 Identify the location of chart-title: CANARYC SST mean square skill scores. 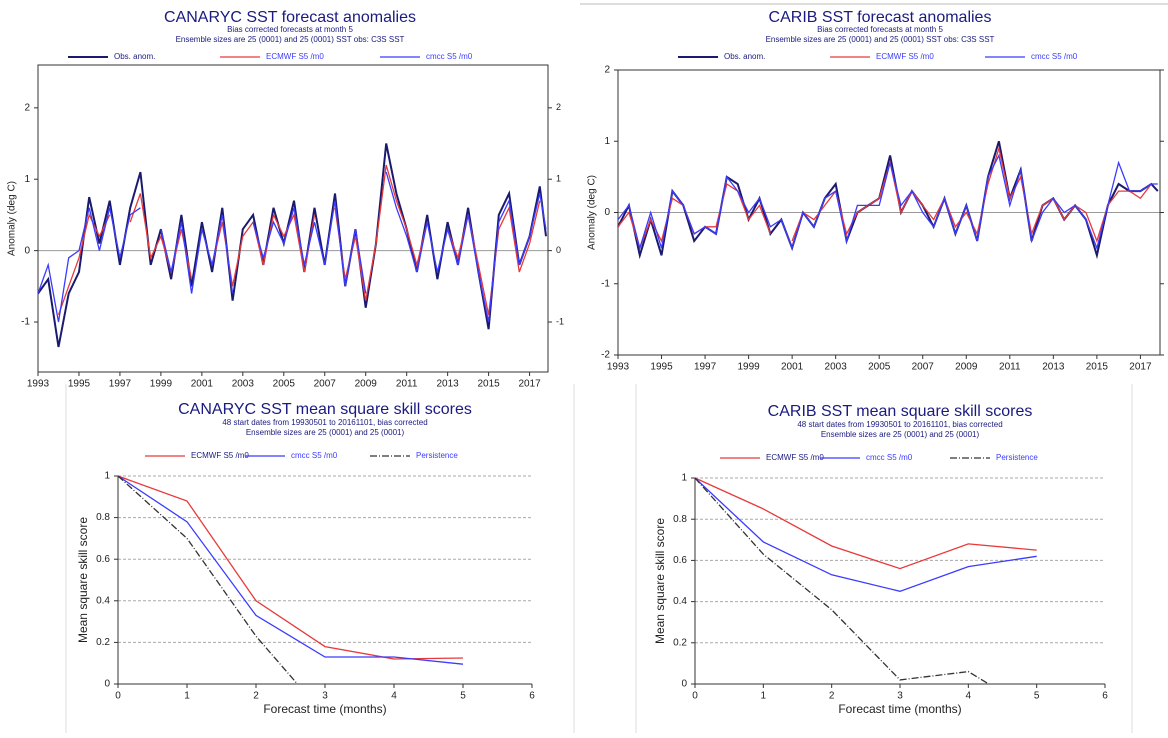
(325, 409).